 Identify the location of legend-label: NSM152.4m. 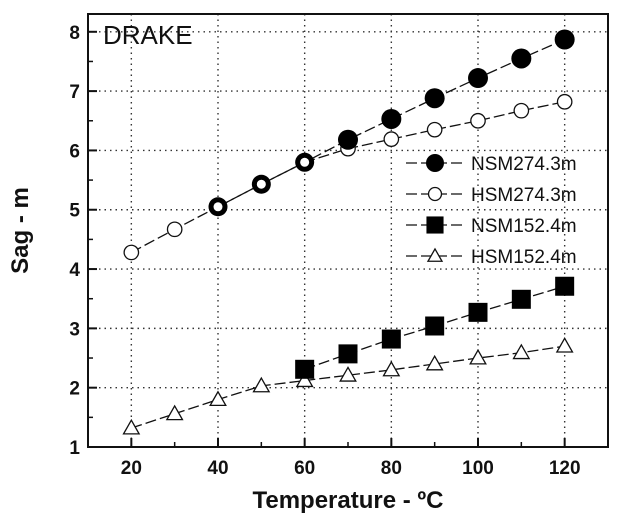
(524, 226).